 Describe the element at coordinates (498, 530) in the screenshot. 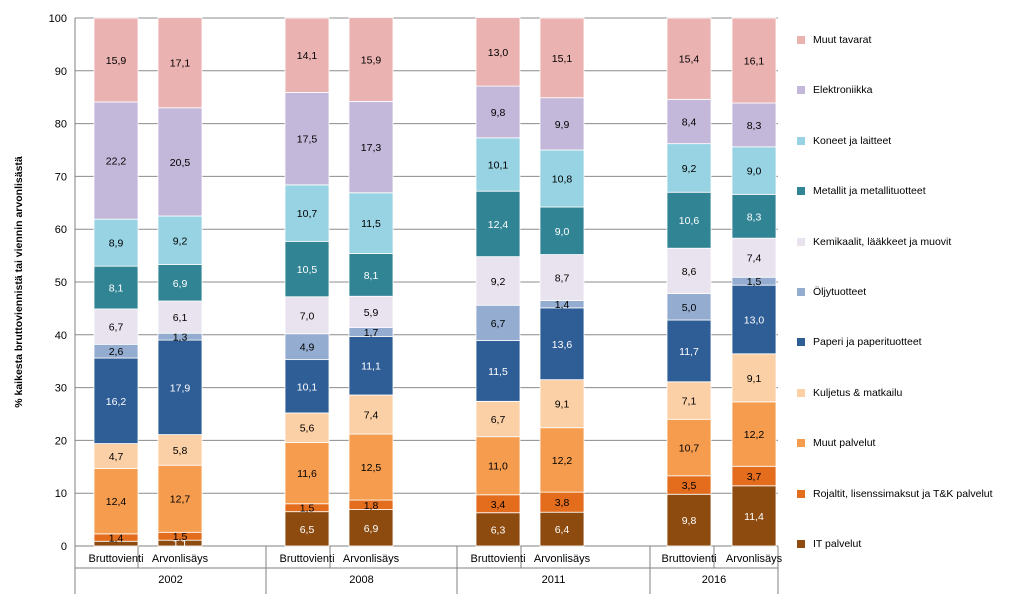

I see `data-label: 6,3` at that location.